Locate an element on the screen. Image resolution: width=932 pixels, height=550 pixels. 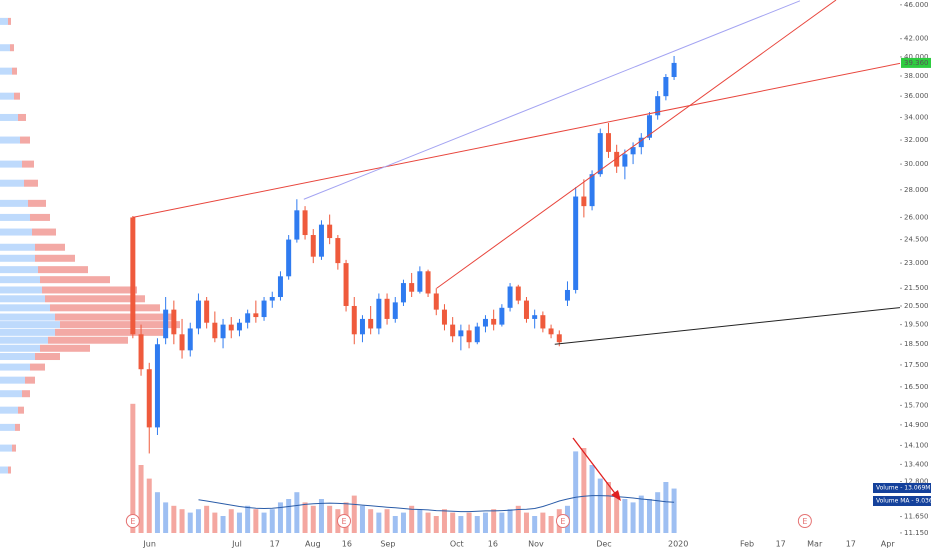
x-tick-label: 17 is located at coordinates (781, 544).